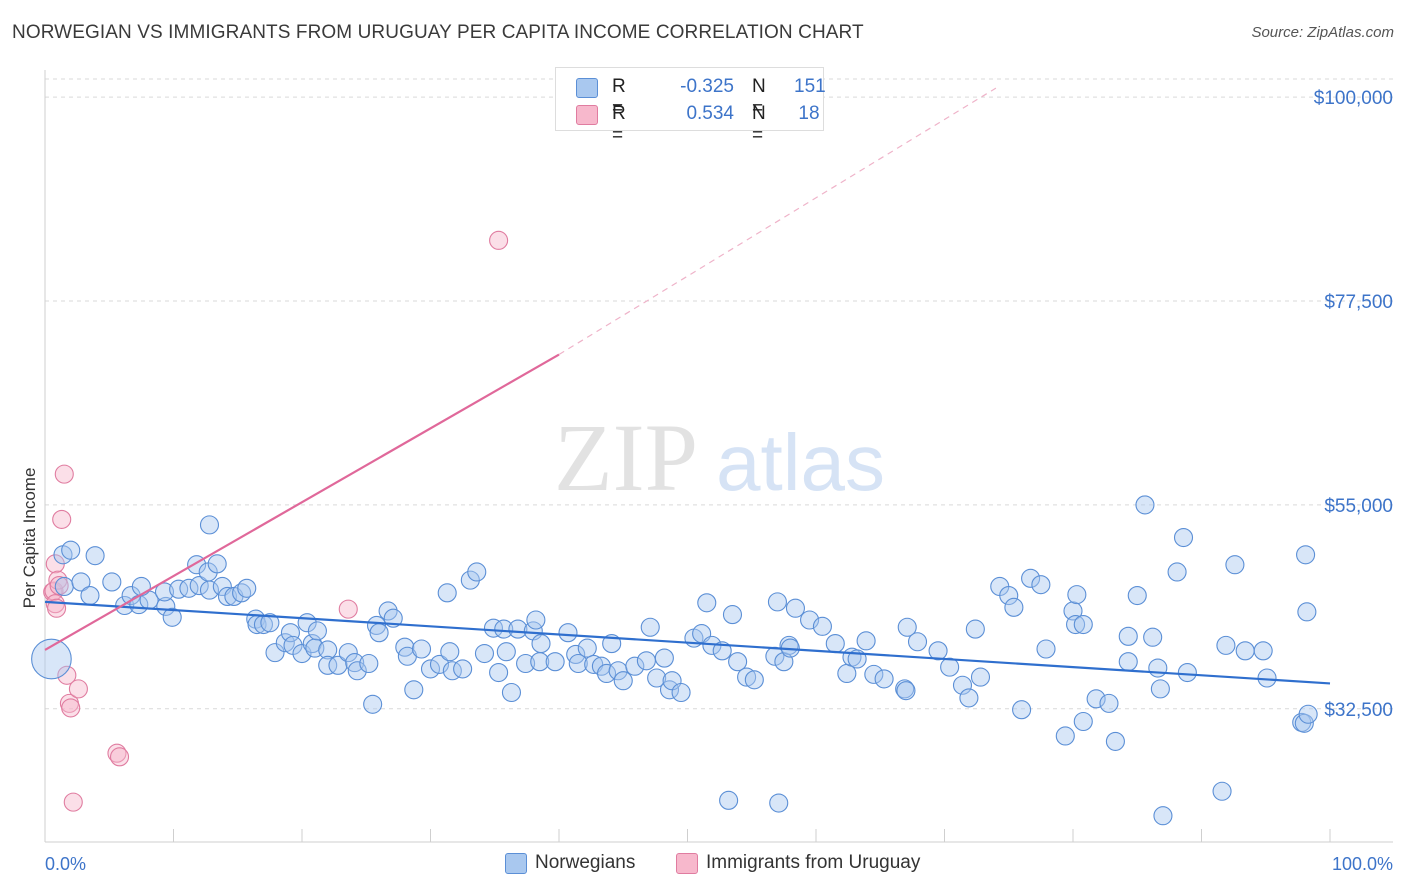 The height and width of the screenshot is (892, 1406). What do you see at coordinates (1353, 98) in the screenshot?
I see `y-tick-label: $100,000` at bounding box center [1353, 98].